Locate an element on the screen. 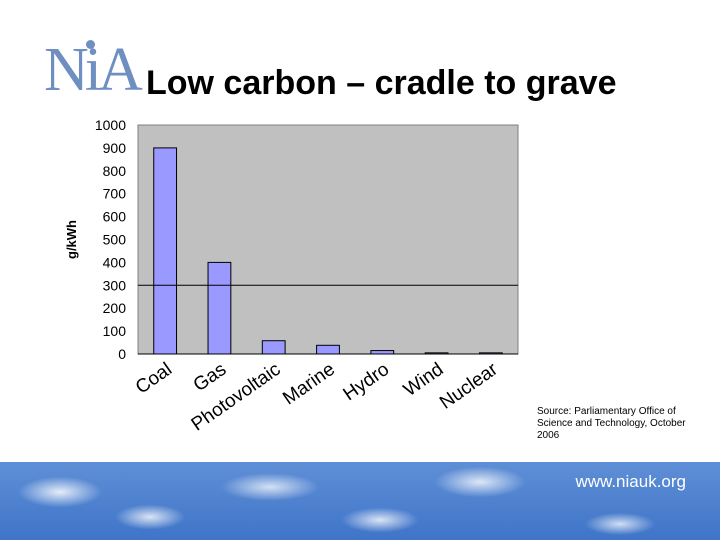  x-tick-label: Coal is located at coordinates (154, 379).